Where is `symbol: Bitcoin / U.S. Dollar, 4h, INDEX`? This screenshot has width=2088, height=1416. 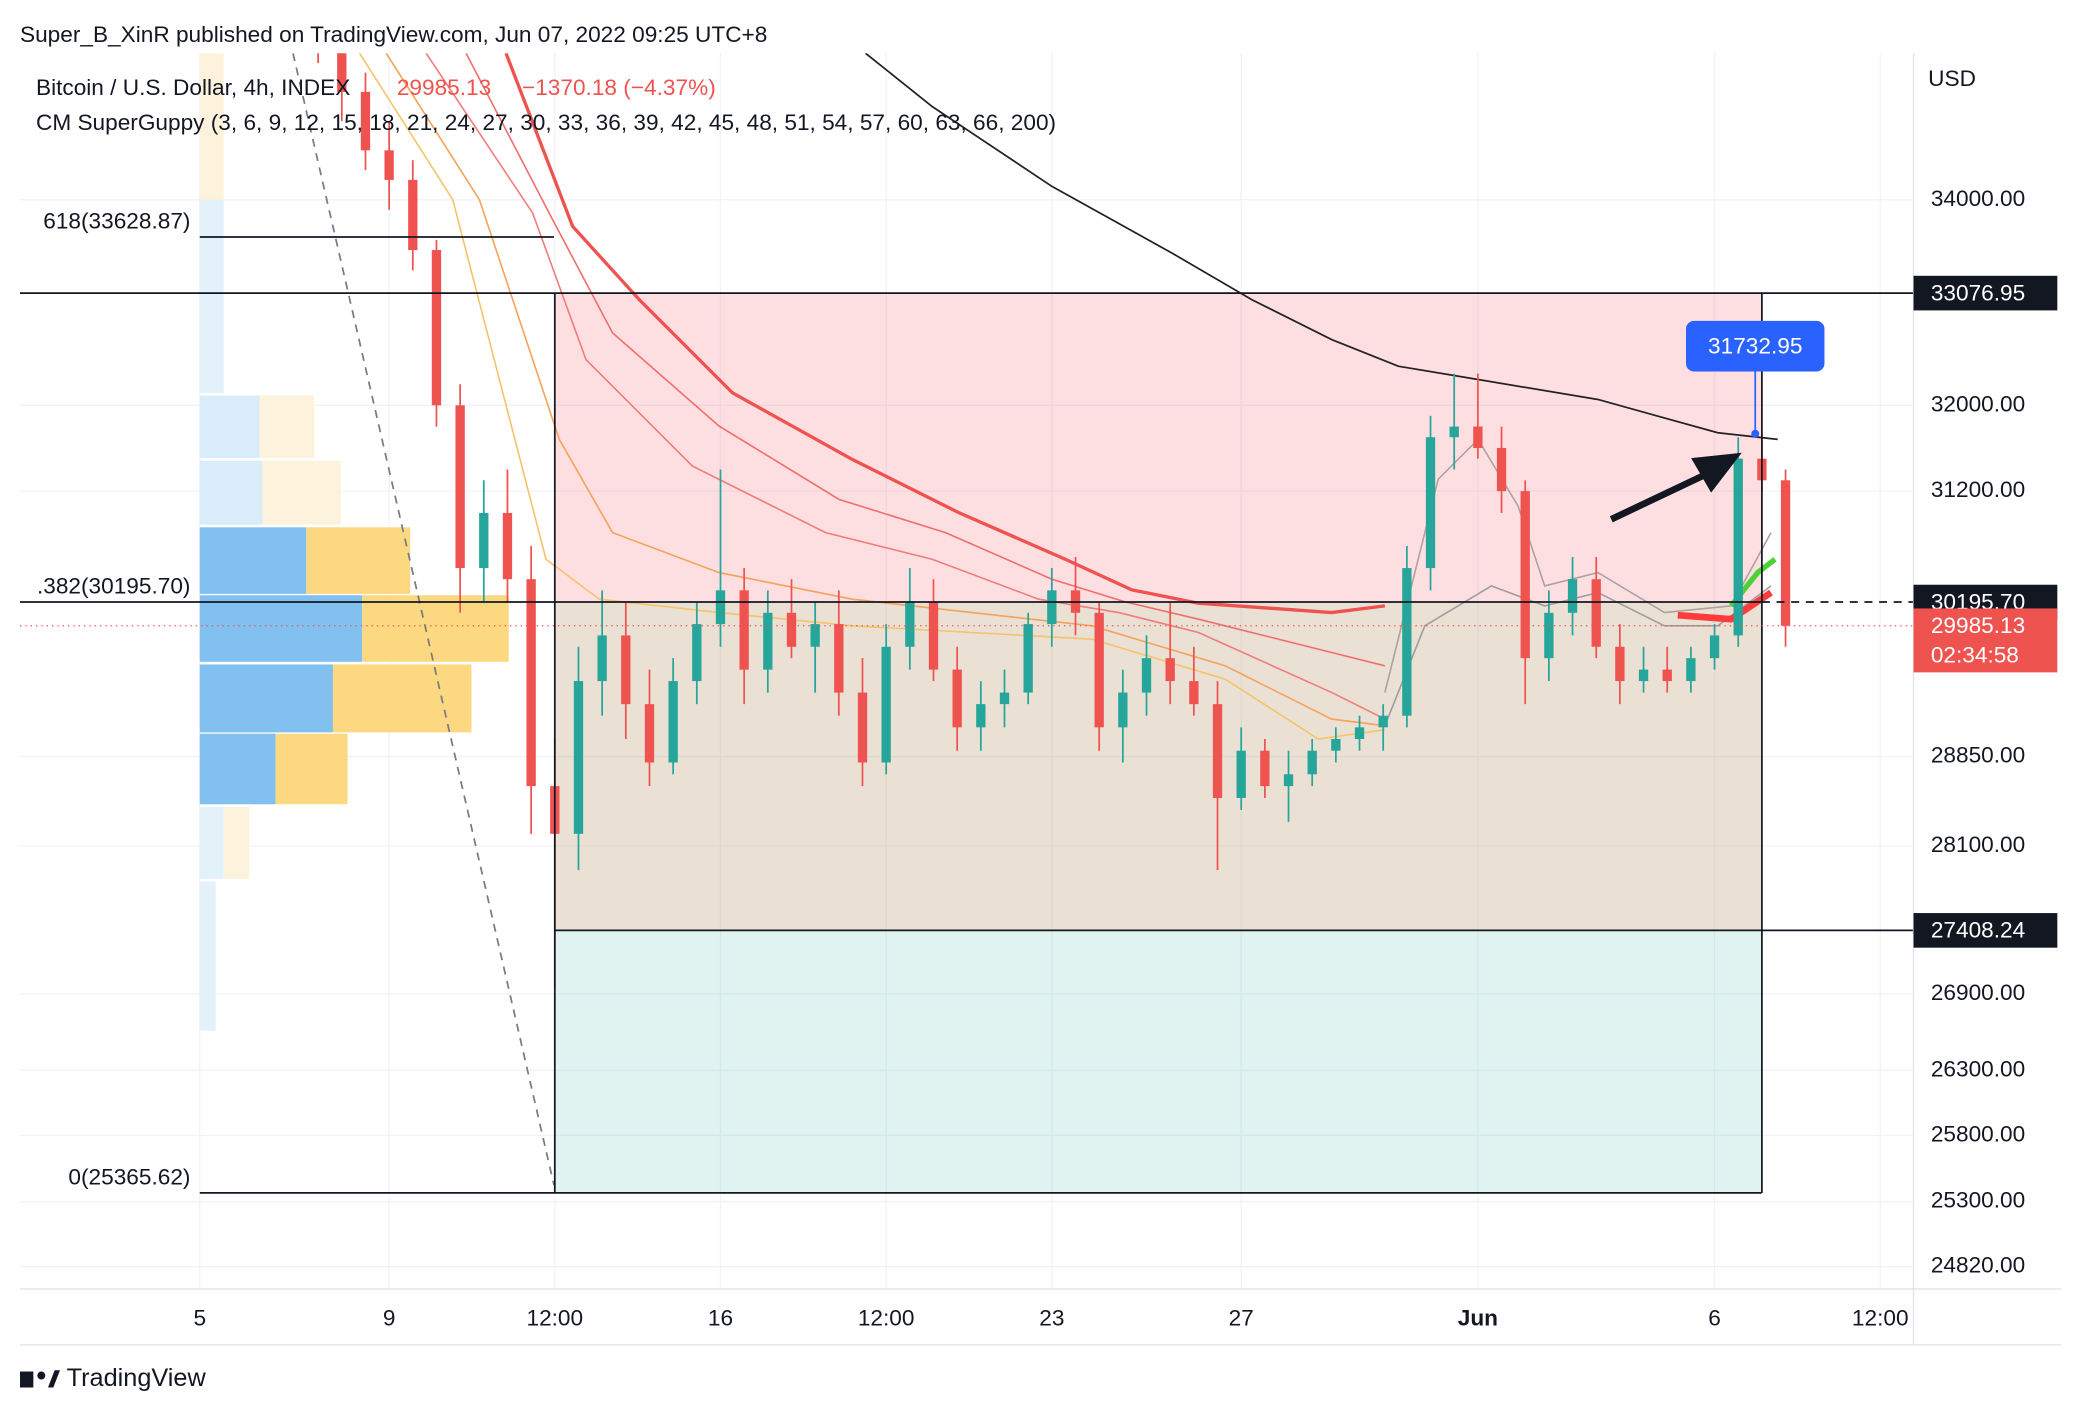 symbol: Bitcoin / U.S. Dollar, 4h, INDEX is located at coordinates (193, 87).